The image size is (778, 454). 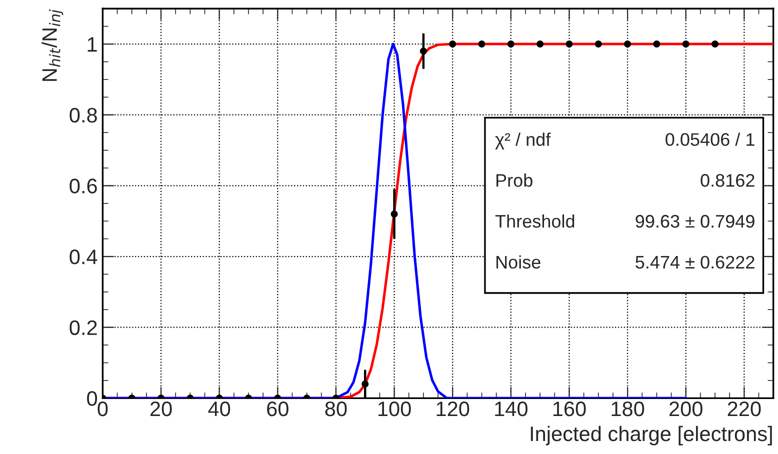 What do you see at coordinates (744, 408) in the screenshot?
I see `x-tick-label: 220` at bounding box center [744, 408].